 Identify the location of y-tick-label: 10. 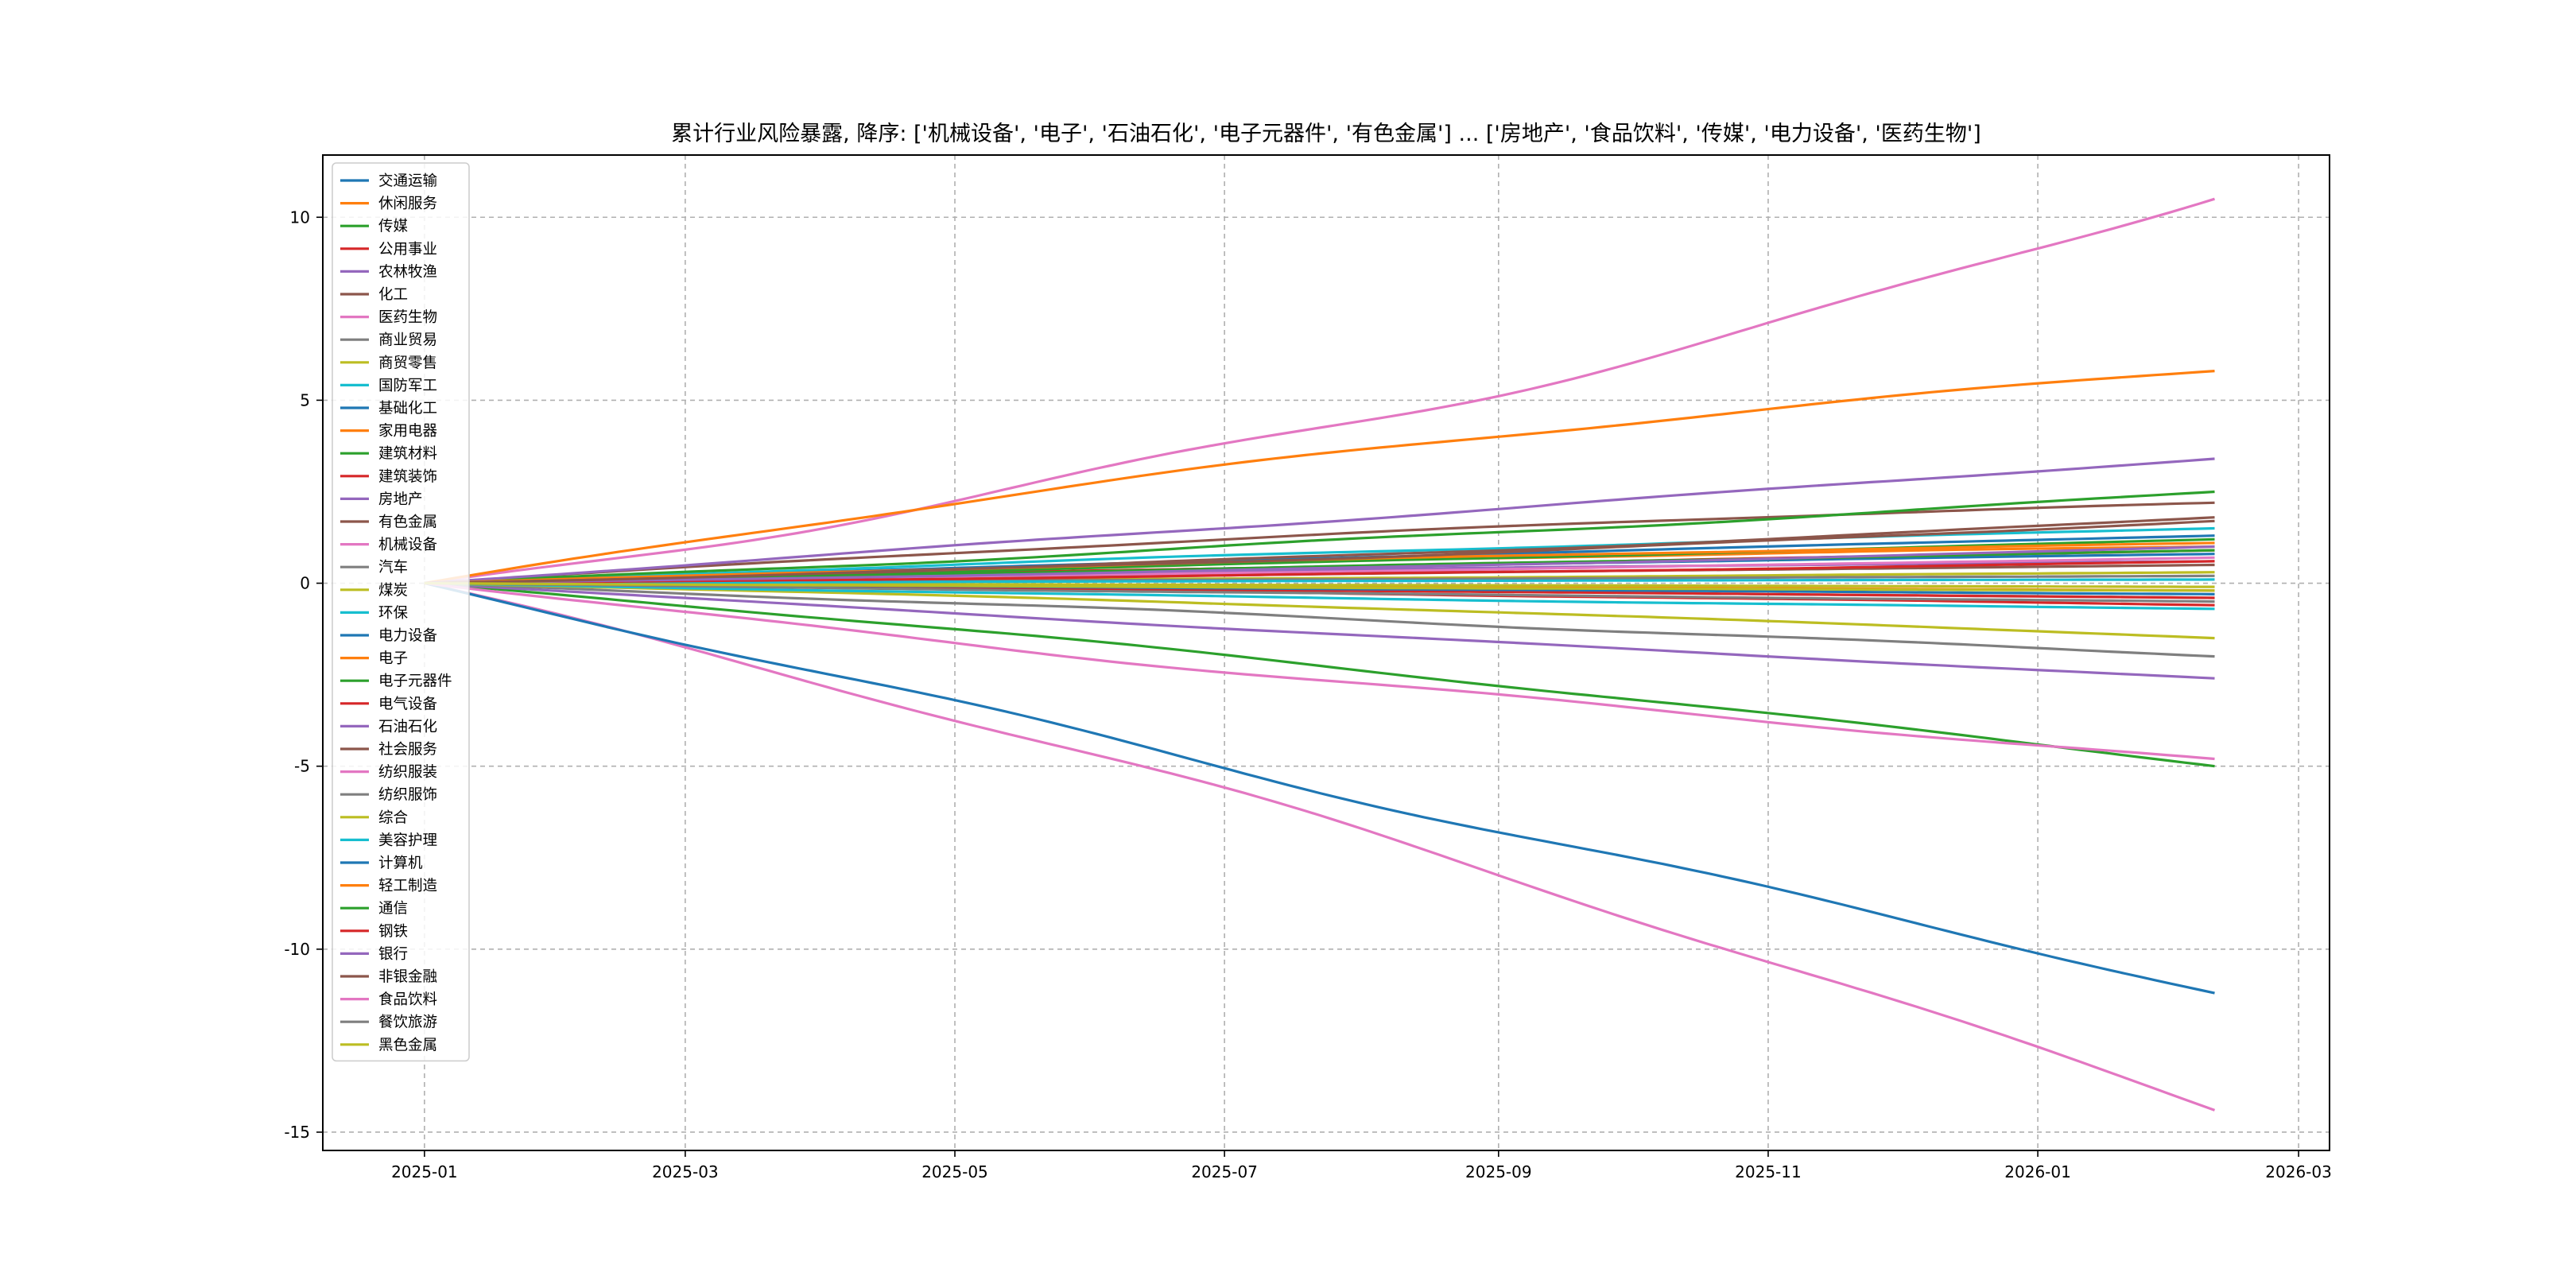
(300, 218).